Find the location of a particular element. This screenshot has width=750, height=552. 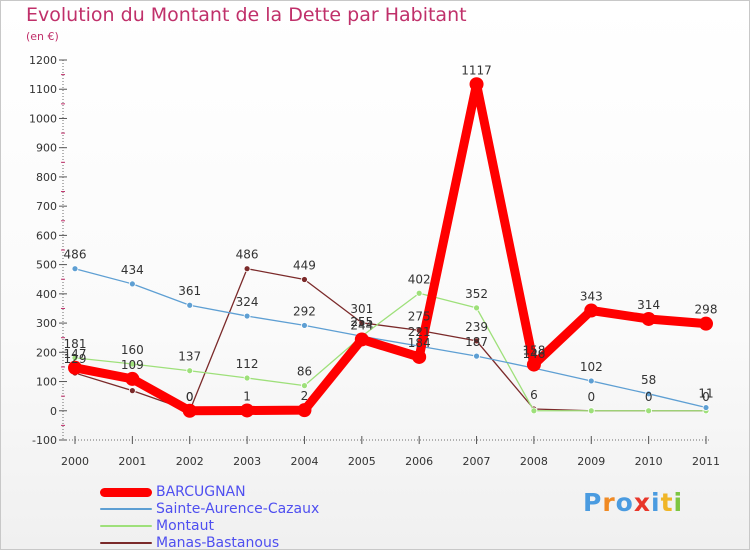

x-tick-label: 2002 is located at coordinates (190, 461).